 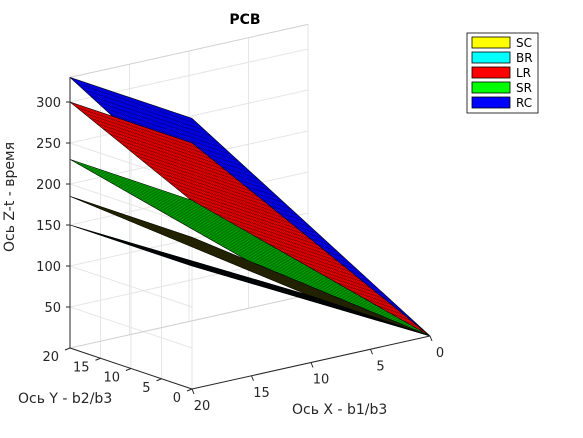 What do you see at coordinates (81, 367) in the screenshot?
I see `y-tick-label: 15` at bounding box center [81, 367].